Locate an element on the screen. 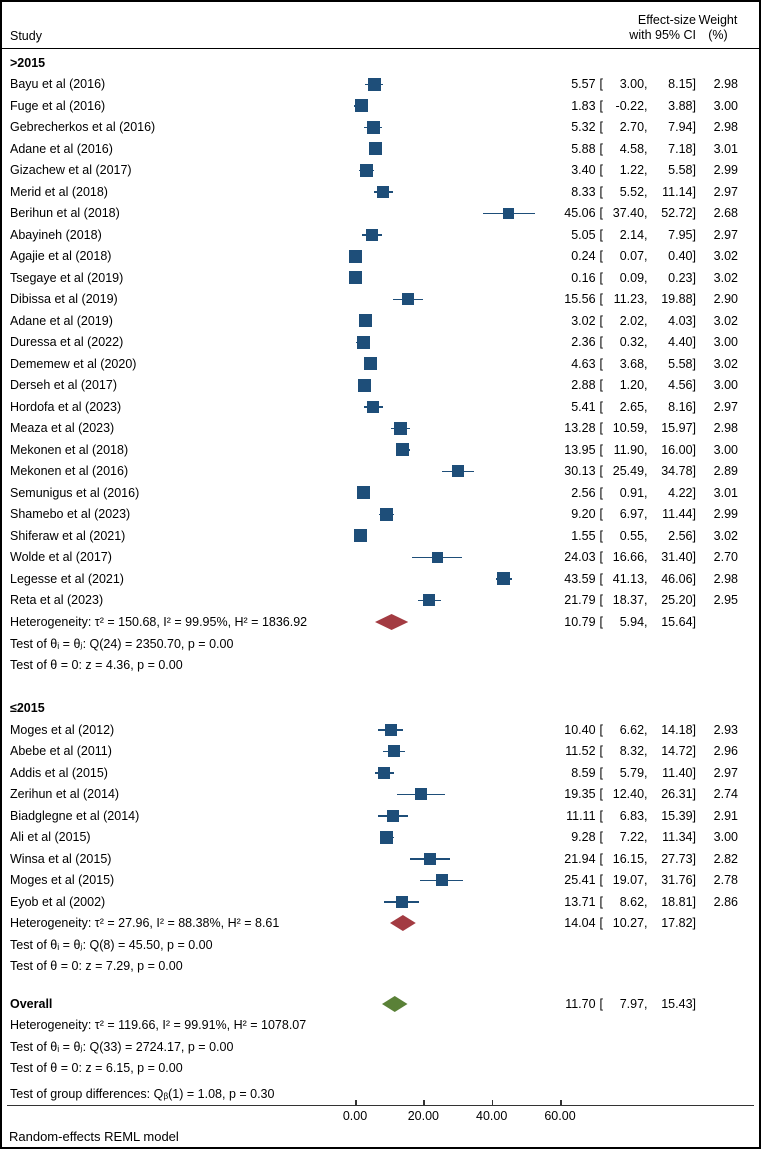 Image resolution: width=761 pixels, height=1149 pixels. effect-ci-value: 8.59[5.79, 11.40] is located at coordinates (627, 773).